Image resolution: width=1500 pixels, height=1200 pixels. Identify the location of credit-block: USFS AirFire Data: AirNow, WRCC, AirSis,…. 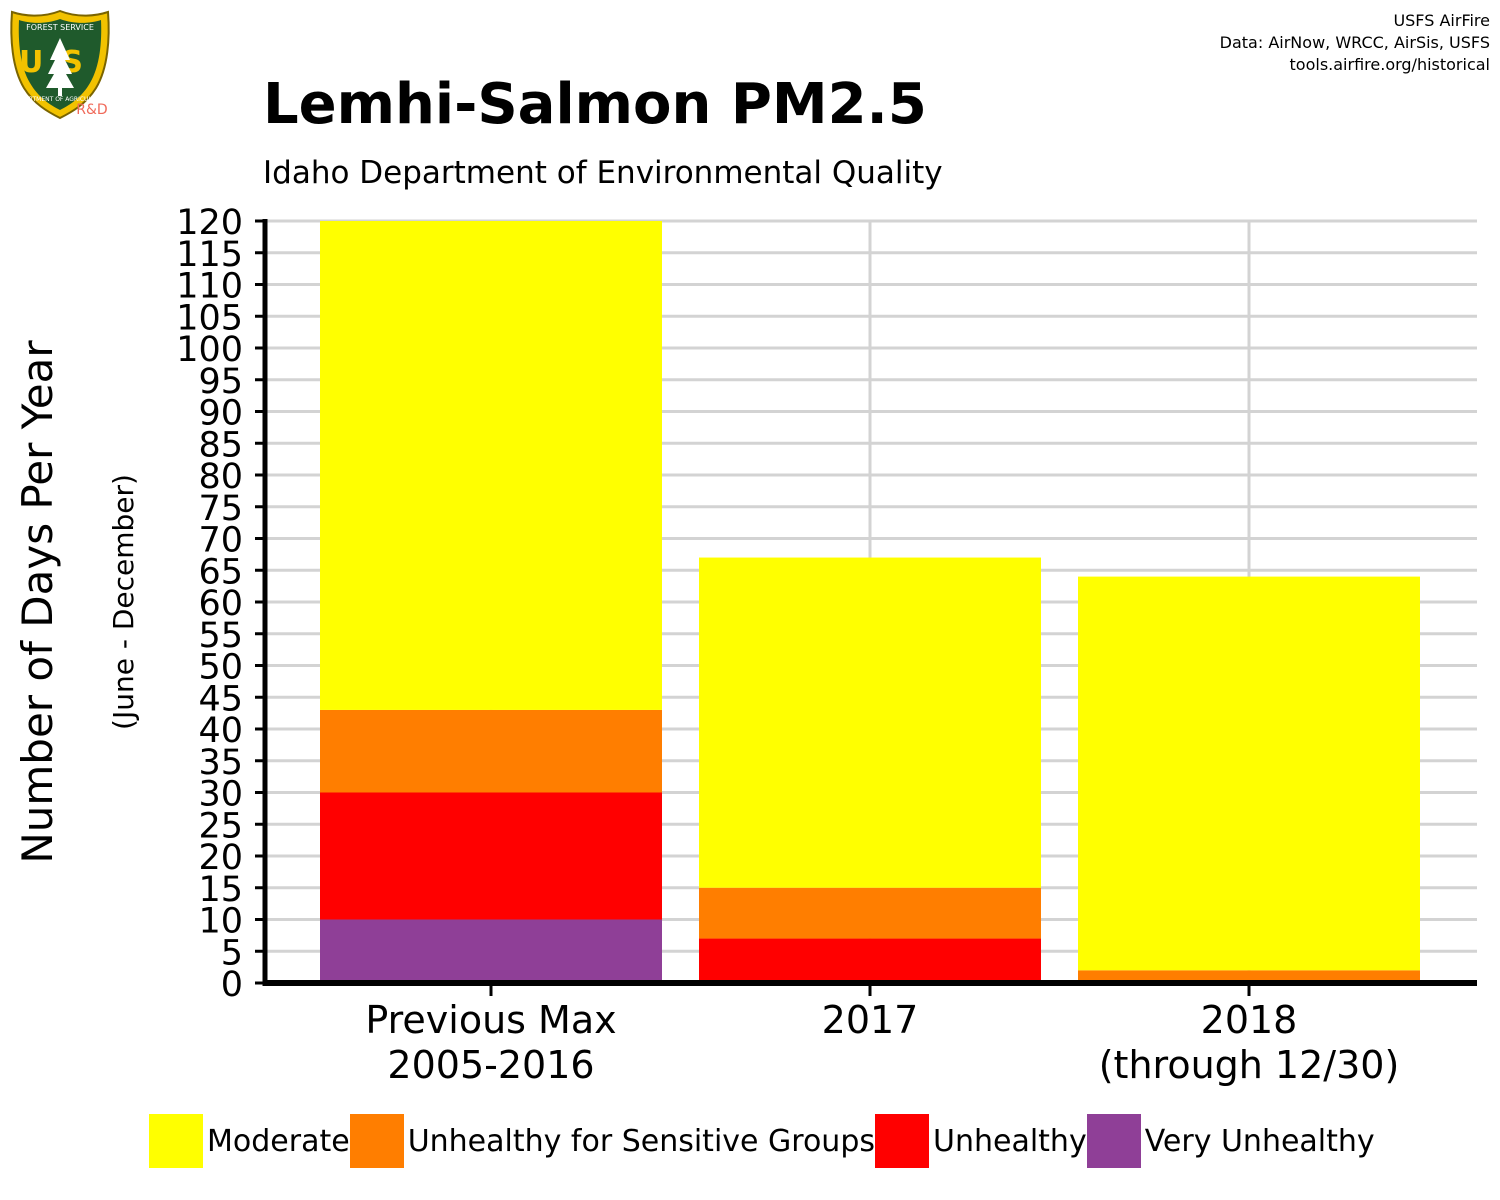
(1355, 43).